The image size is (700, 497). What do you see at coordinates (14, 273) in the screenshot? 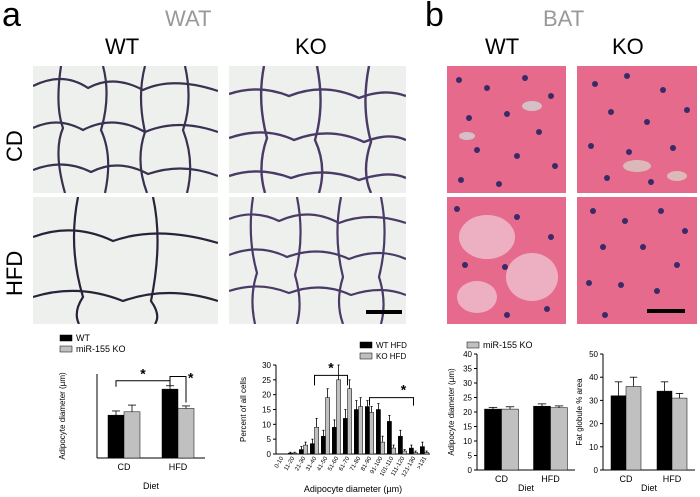
I see `wat-hfd-label: HFD` at bounding box center [14, 273].